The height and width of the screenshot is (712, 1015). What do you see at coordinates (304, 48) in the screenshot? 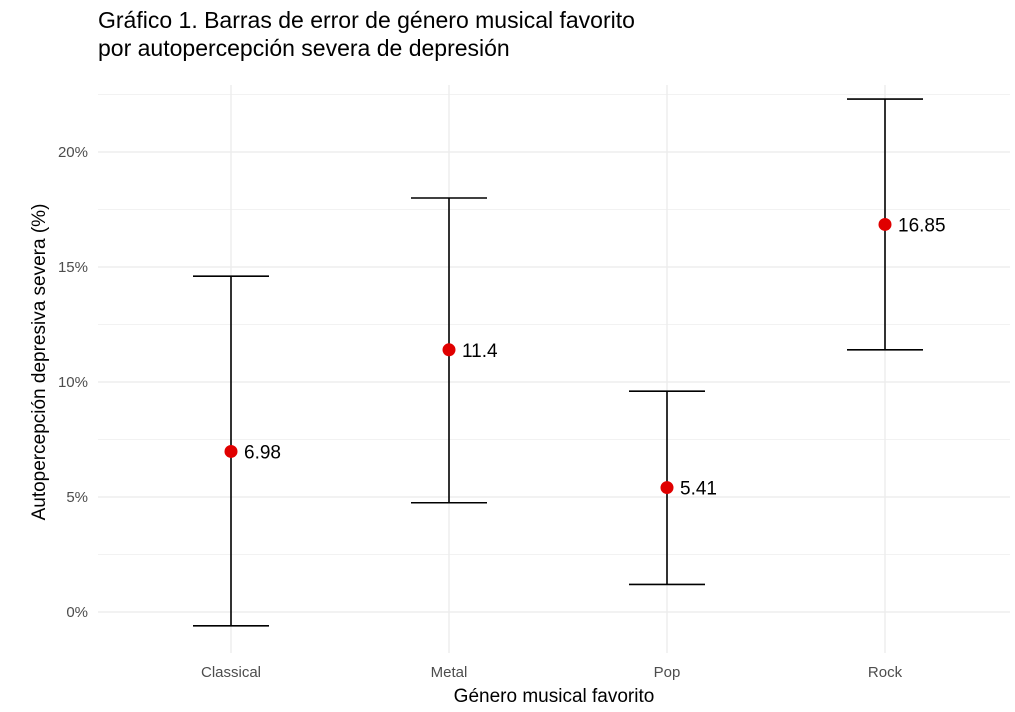
I see `chart-title-line2: por autopercepción severa de depresión` at bounding box center [304, 48].